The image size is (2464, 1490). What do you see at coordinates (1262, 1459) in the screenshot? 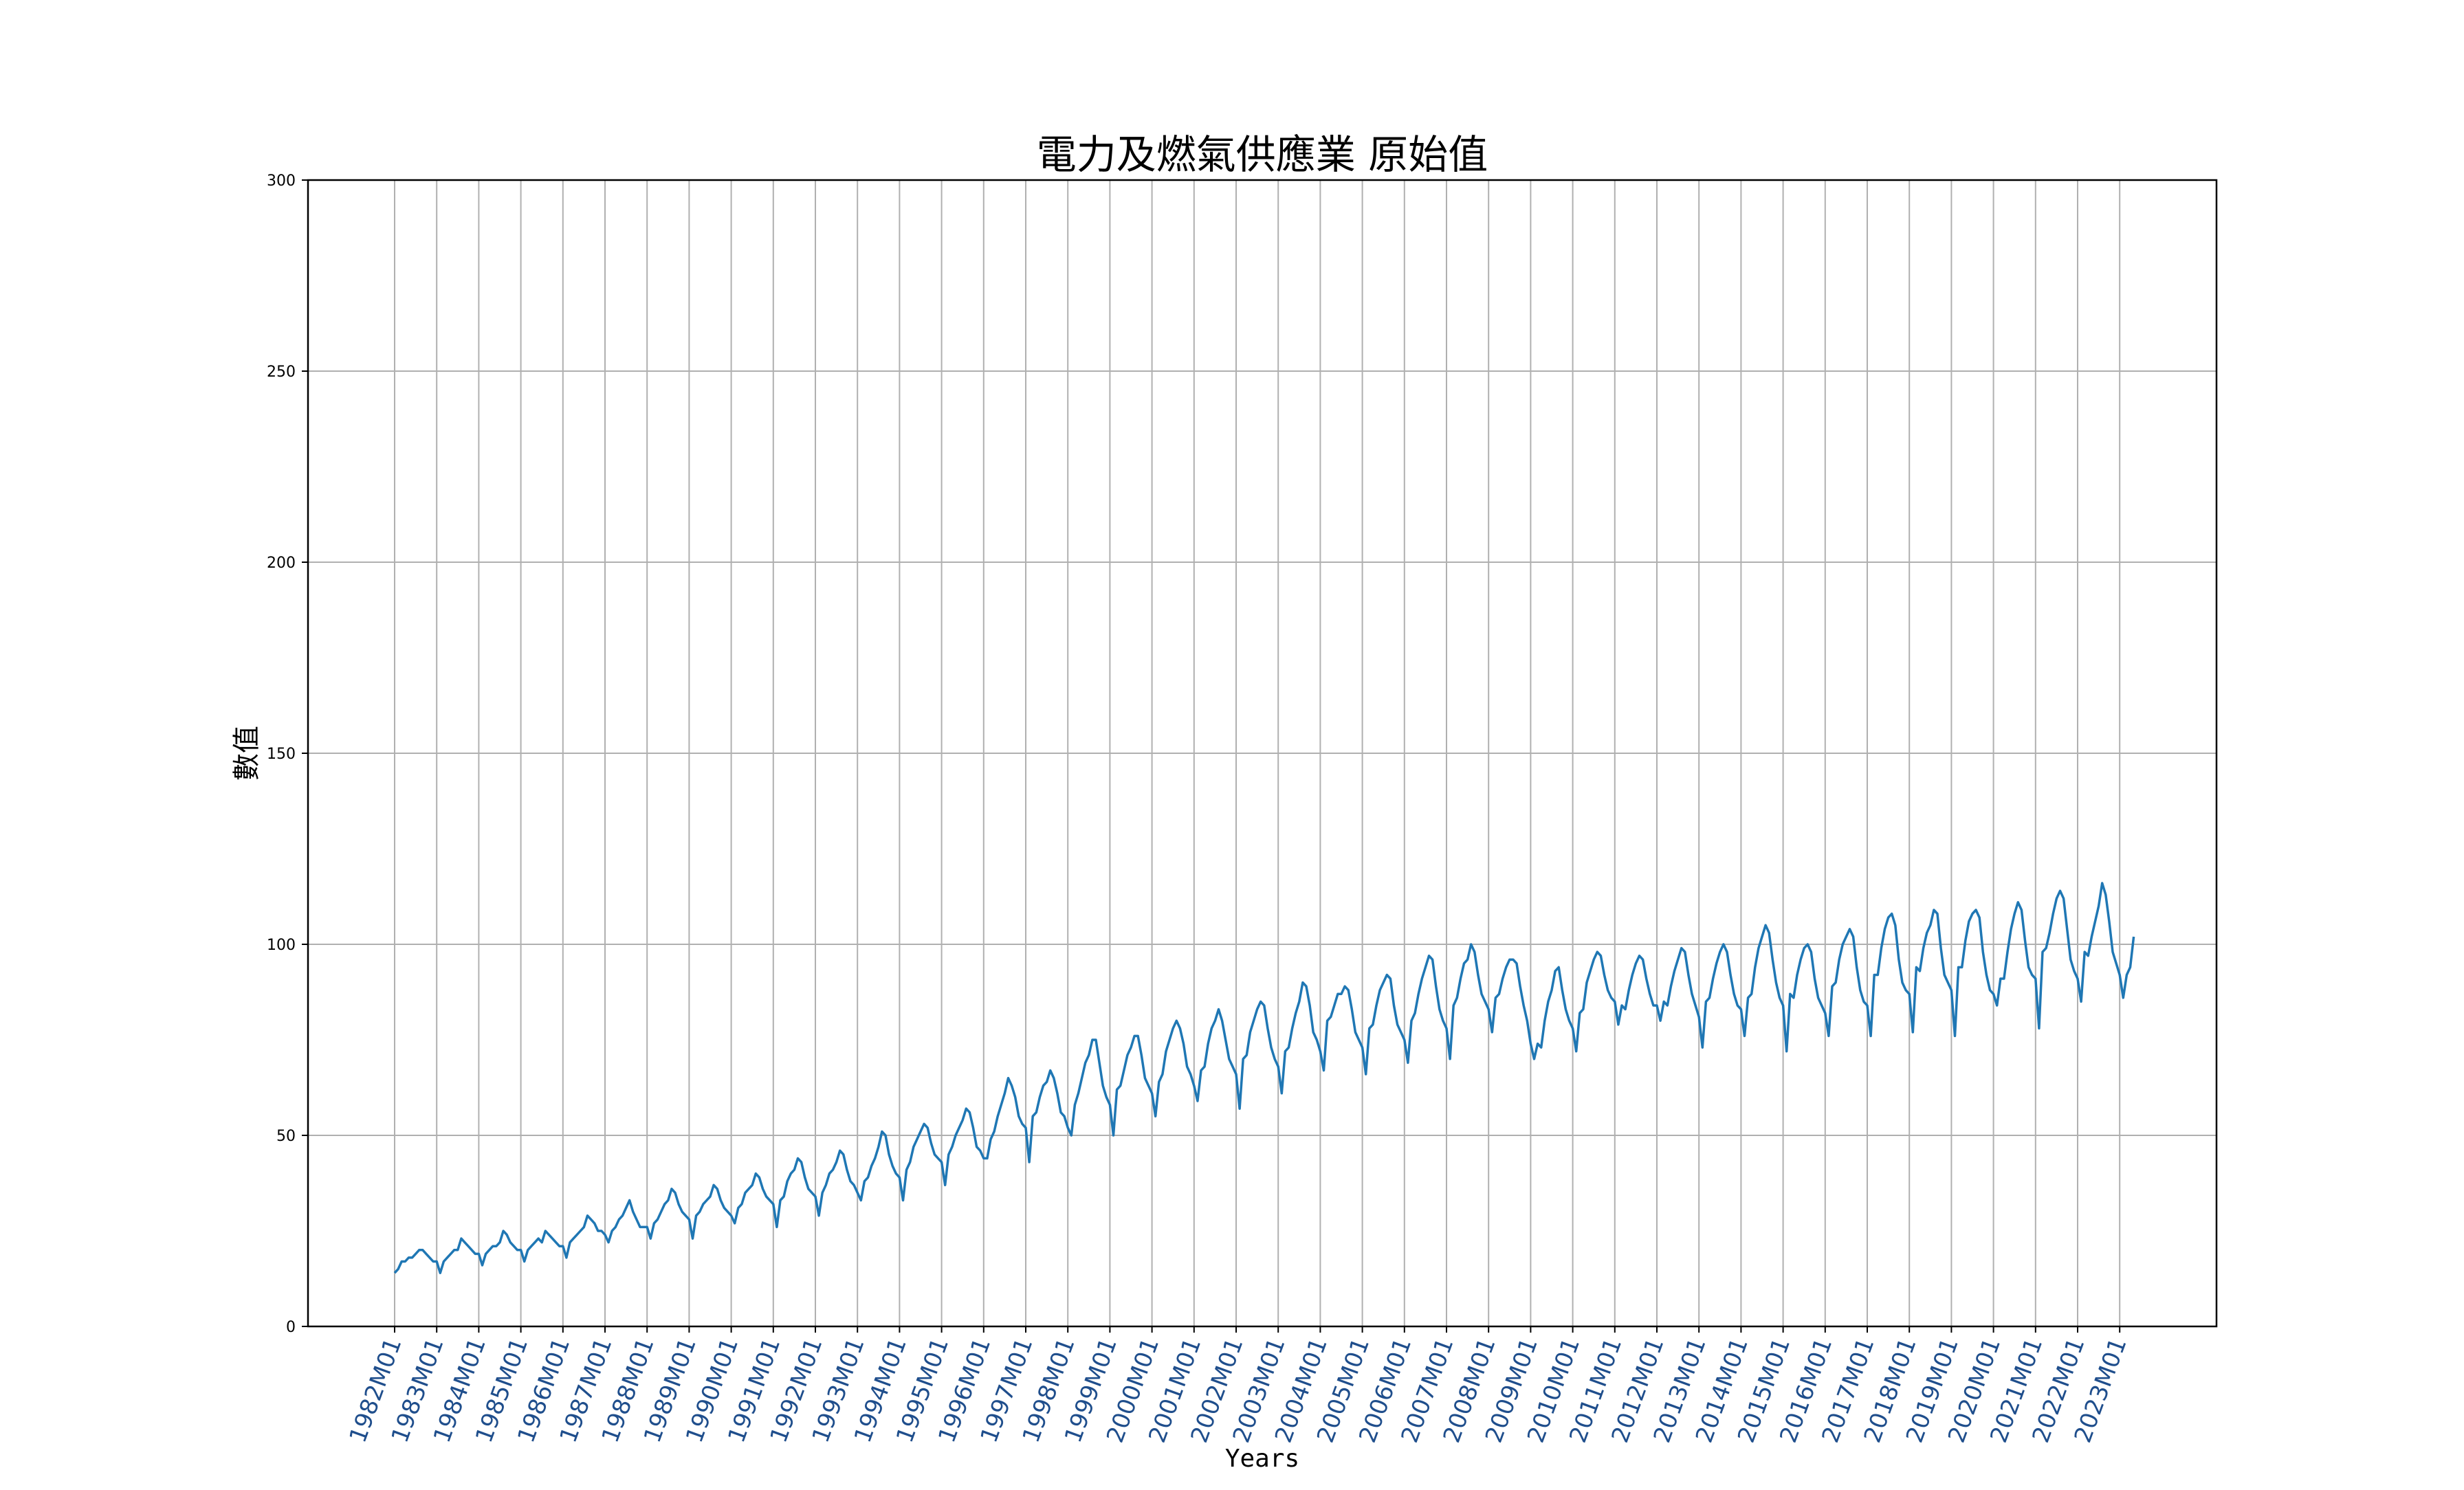
I see `x-axis-label: Years` at bounding box center [1262, 1459].